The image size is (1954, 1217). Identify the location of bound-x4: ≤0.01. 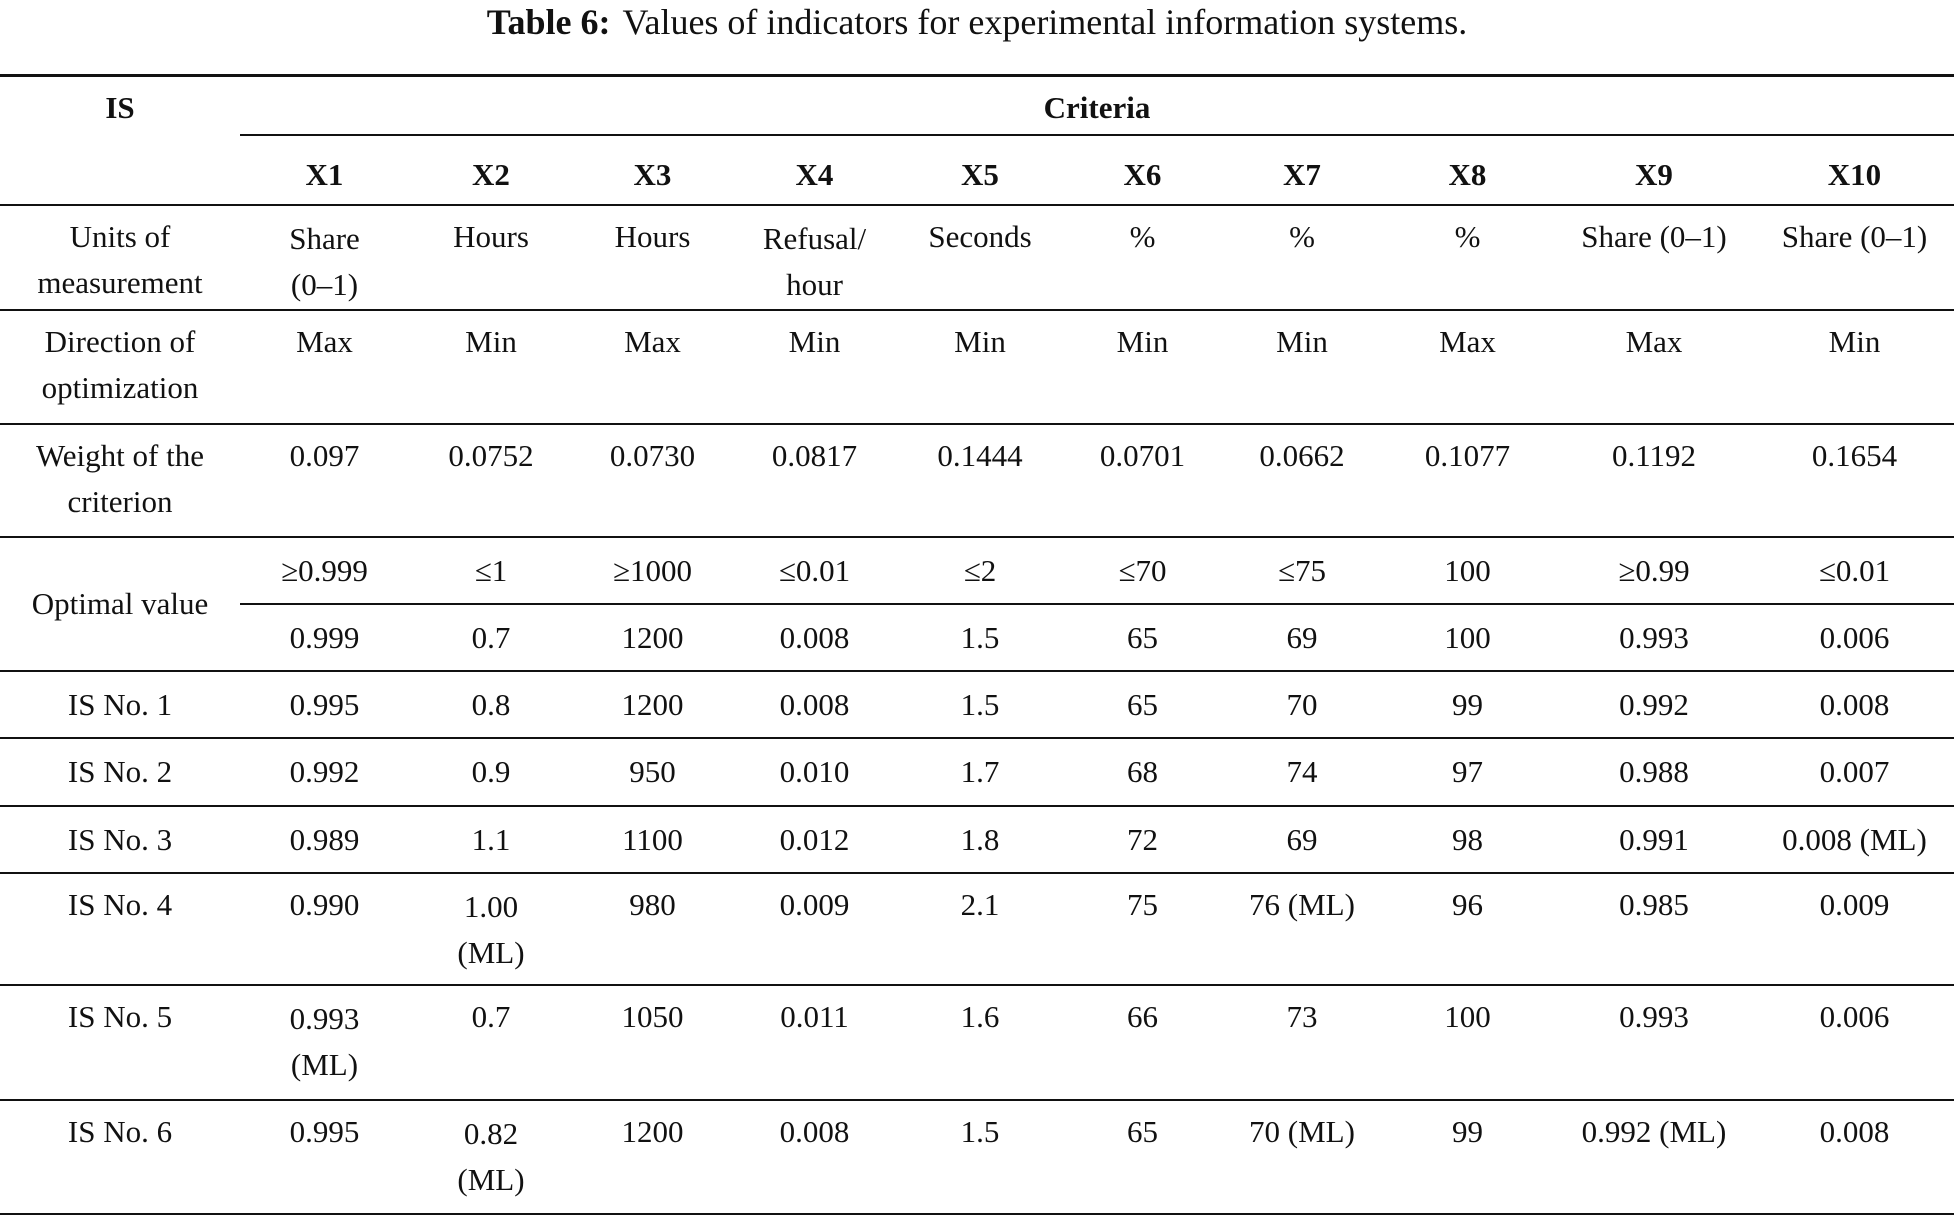
(814, 570).